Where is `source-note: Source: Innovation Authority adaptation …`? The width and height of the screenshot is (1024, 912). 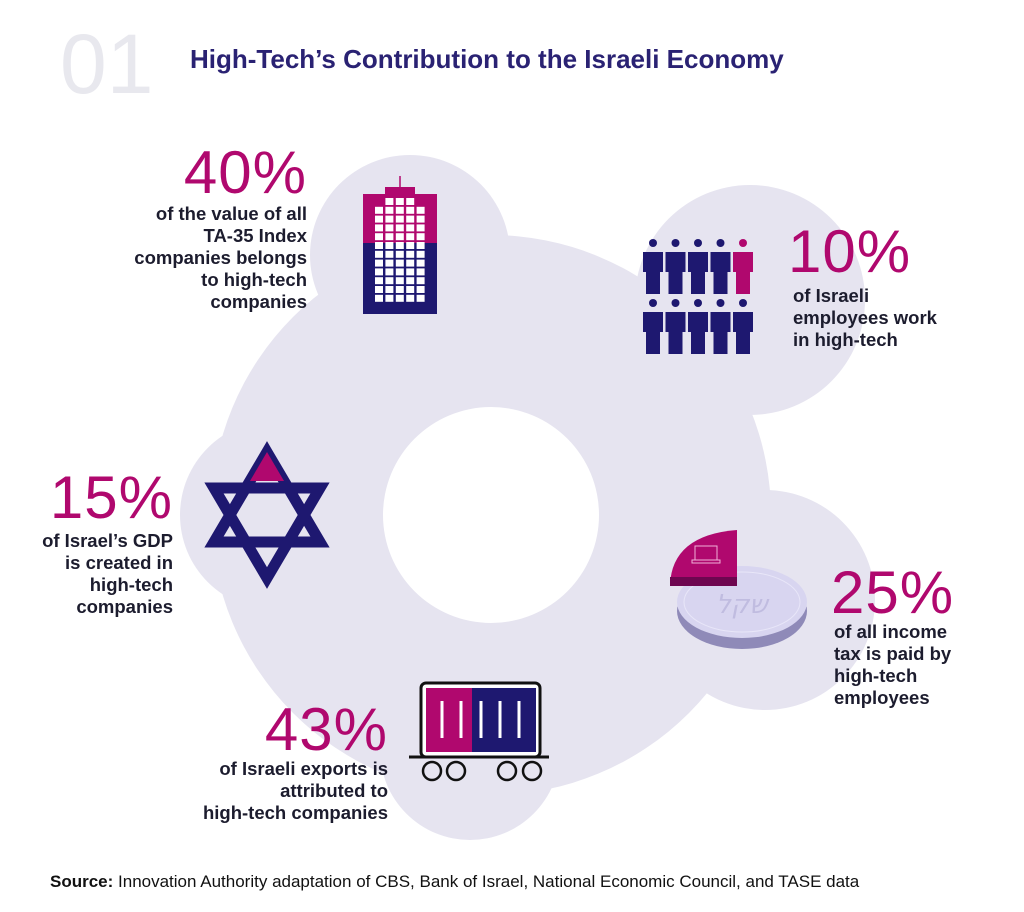
source-note: Source: Innovation Authority adaptation … is located at coordinates (454, 882).